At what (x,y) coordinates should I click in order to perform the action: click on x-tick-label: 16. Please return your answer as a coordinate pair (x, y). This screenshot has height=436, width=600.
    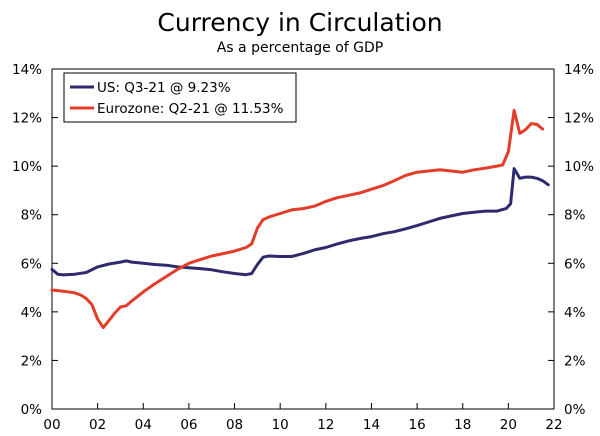
    Looking at the image, I should click on (416, 425).